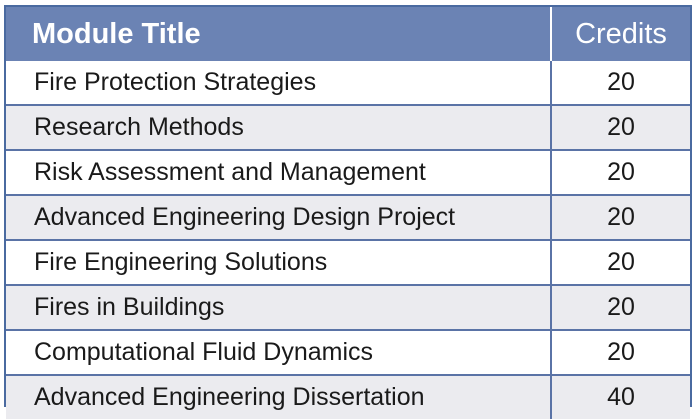 This screenshot has height=419, width=700. I want to click on module-title-cell: Advanced Engineering Design Project, so click(279, 217).